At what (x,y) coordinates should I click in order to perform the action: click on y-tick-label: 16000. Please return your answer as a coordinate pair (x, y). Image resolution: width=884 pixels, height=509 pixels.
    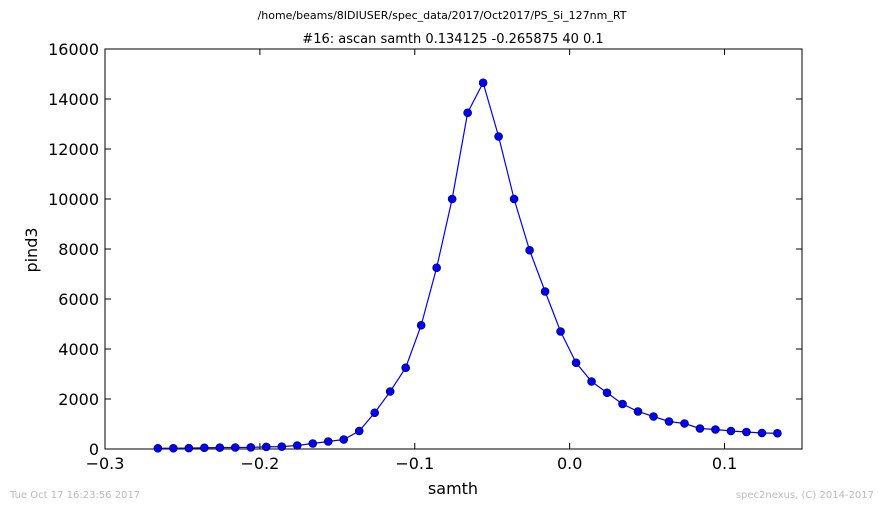
    Looking at the image, I should click on (73, 49).